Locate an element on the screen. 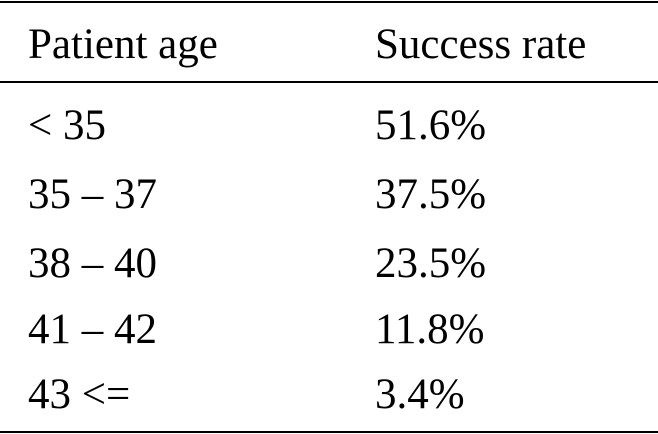 The height and width of the screenshot is (434, 658). cell-success-rate: 11.8% is located at coordinates (430, 329).